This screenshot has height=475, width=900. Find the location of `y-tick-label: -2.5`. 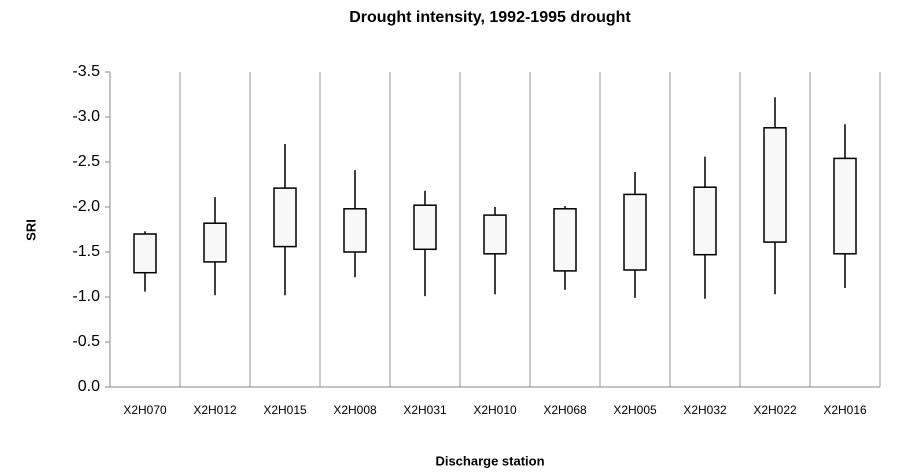

y-tick-label: -2.5 is located at coordinates (86, 161).